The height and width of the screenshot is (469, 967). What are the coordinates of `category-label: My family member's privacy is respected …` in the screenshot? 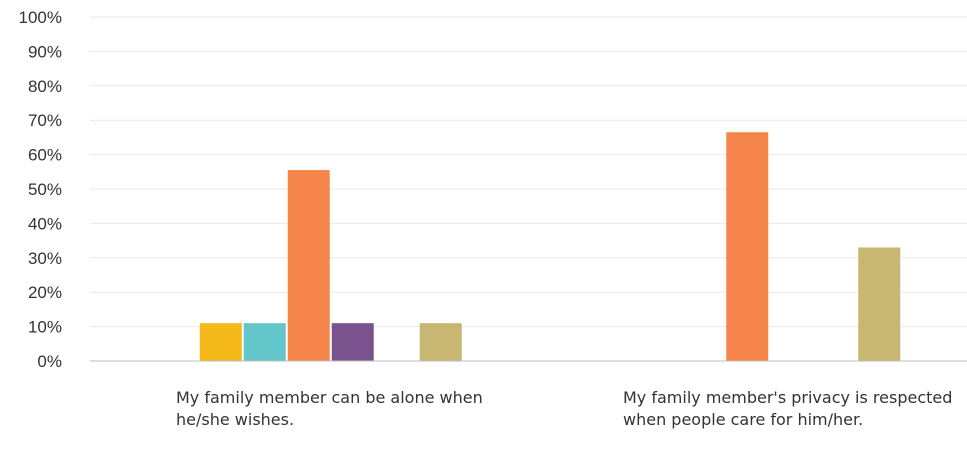 It's located at (788, 408).